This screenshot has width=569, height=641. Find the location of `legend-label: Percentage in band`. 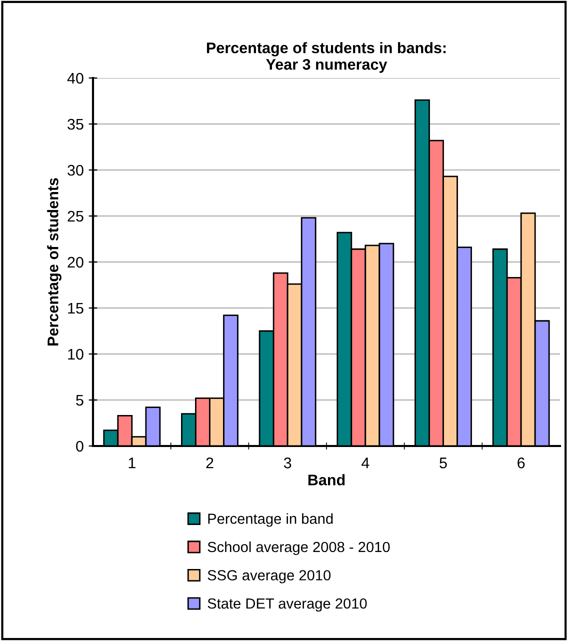

legend-label: Percentage in band is located at coordinates (270, 520).